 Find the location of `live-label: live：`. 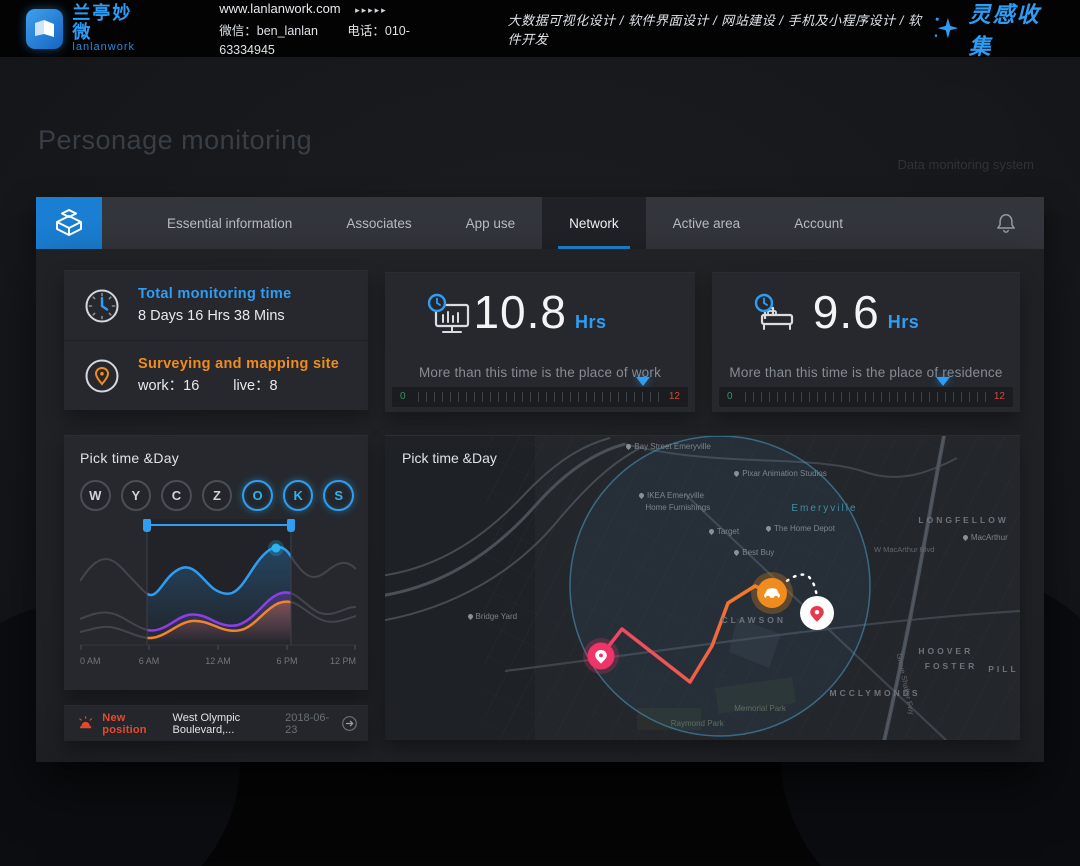

live-label: live： is located at coordinates (251, 385).